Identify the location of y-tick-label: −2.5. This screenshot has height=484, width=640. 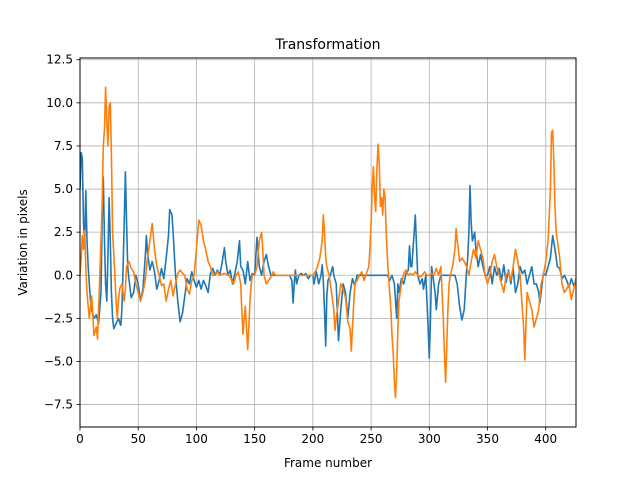
(58, 318).